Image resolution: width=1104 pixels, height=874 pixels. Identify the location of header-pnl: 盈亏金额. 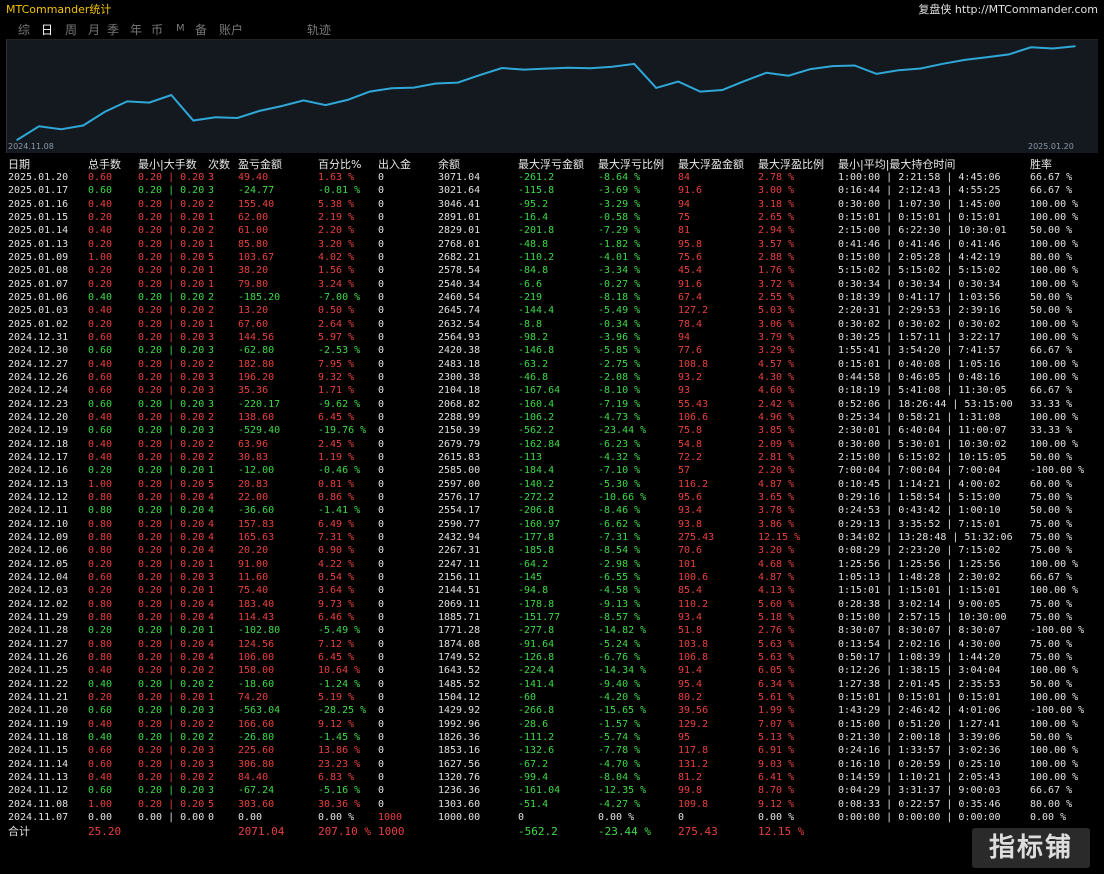
(260, 164).